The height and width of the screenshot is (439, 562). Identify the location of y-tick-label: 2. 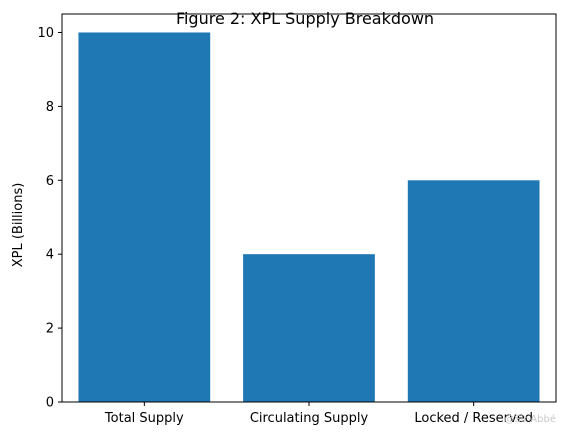
(50, 329).